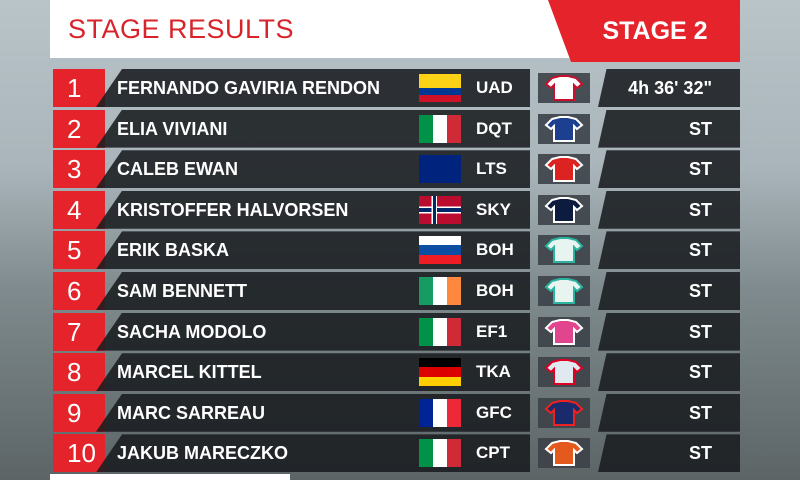 The height and width of the screenshot is (480, 800). I want to click on team-code: LTS, so click(491, 169).